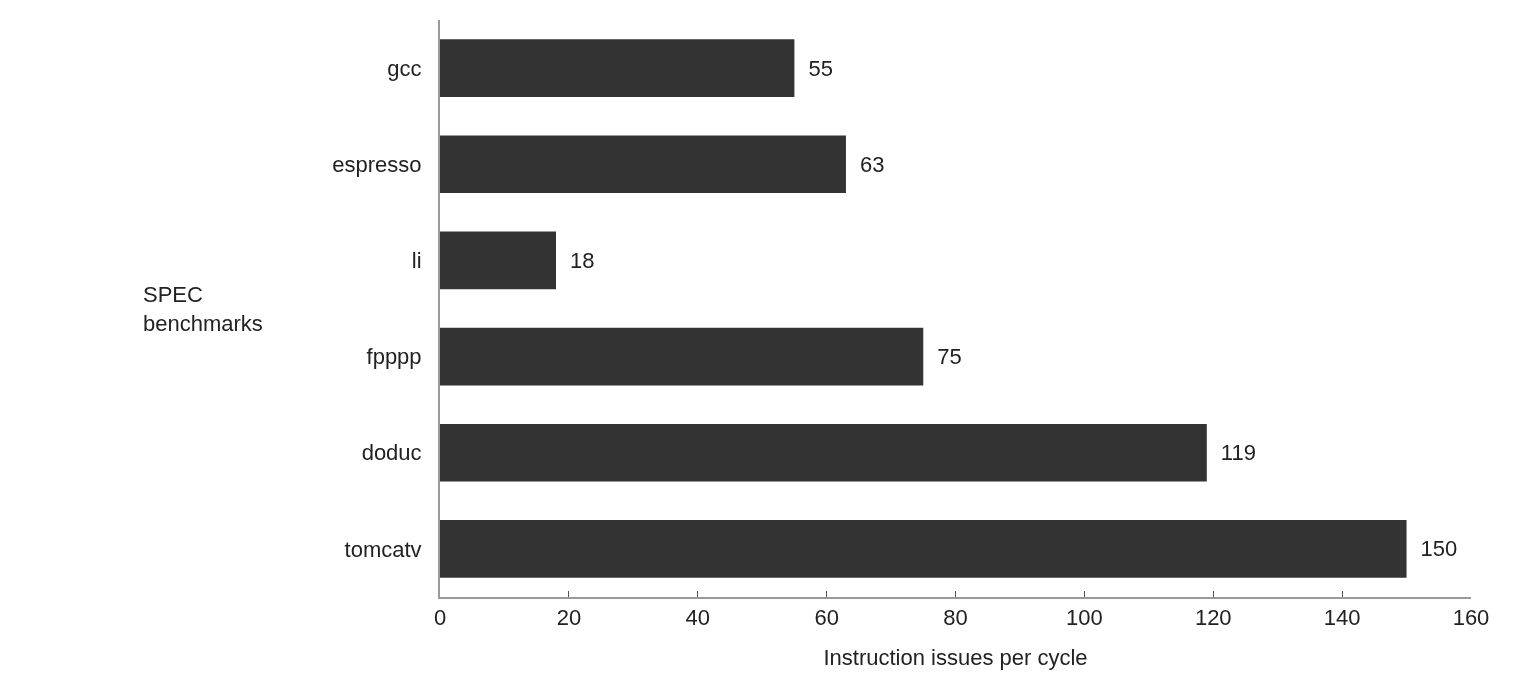  I want to click on data-label: 150, so click(1433, 549).